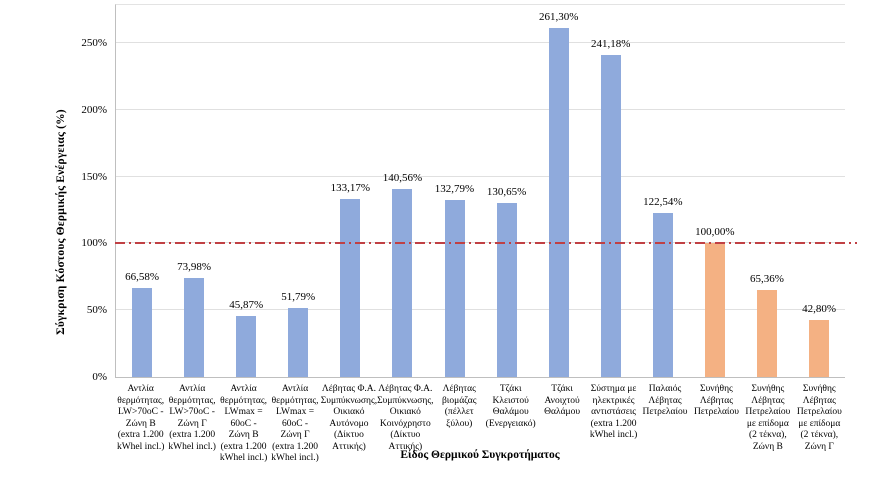  What do you see at coordinates (350, 188) in the screenshot?
I see `bar-value-label: 133,17%` at bounding box center [350, 188].